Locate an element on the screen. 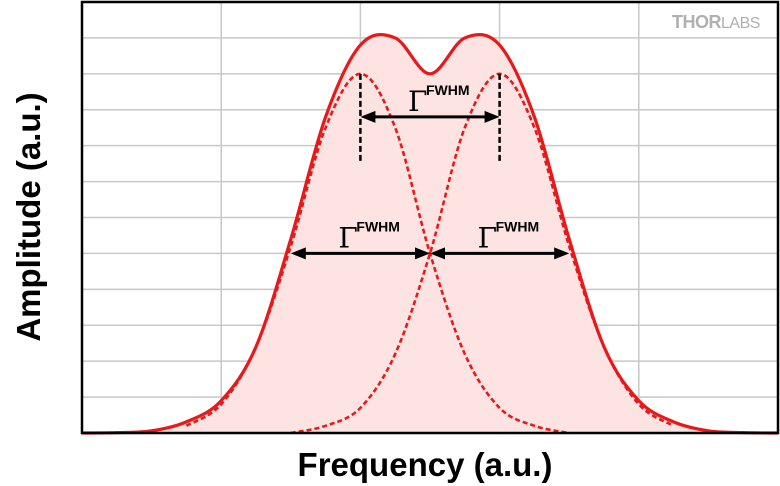 This screenshot has height=486, width=780. logo-text-thor: THOR is located at coordinates (696, 22).